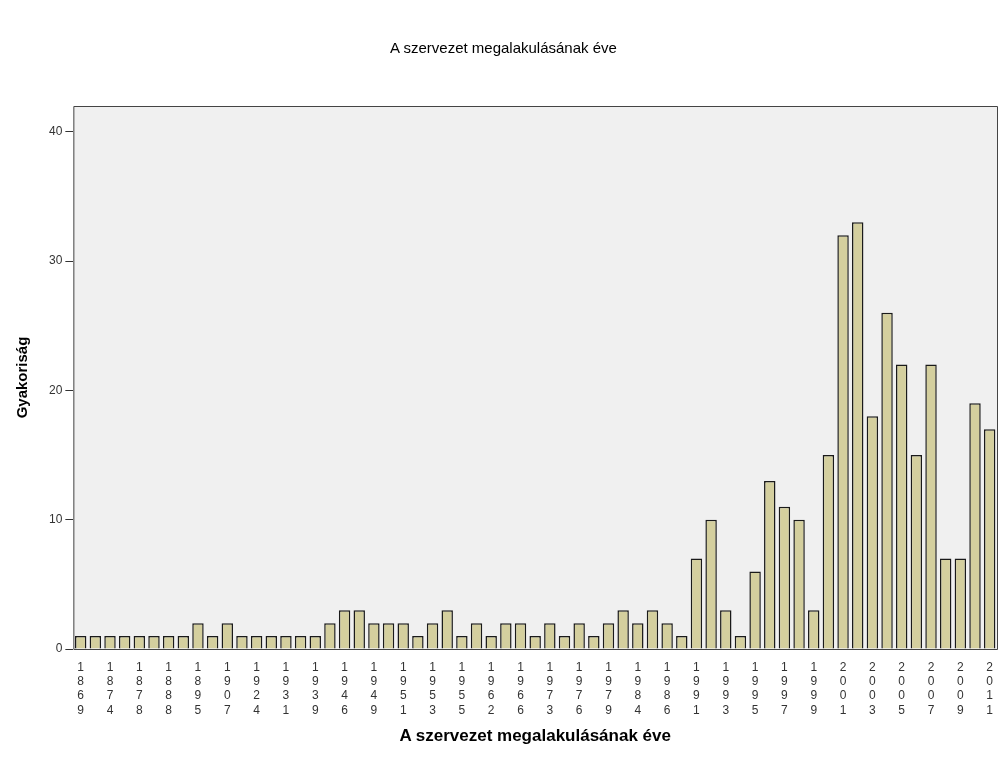  What do you see at coordinates (785, 688) in the screenshot?
I see `x-tick-label: 1997` at bounding box center [785, 688].